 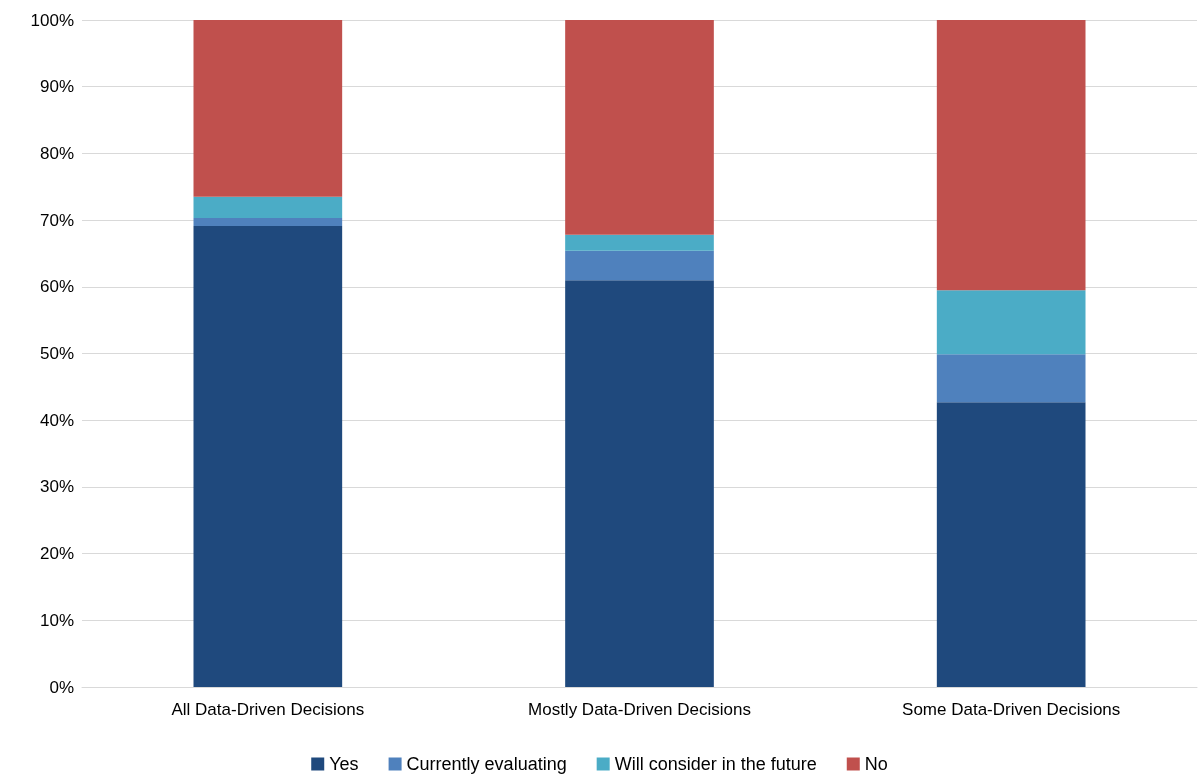 What do you see at coordinates (56, 353) in the screenshot?
I see `y-tick-label: 50%` at bounding box center [56, 353].